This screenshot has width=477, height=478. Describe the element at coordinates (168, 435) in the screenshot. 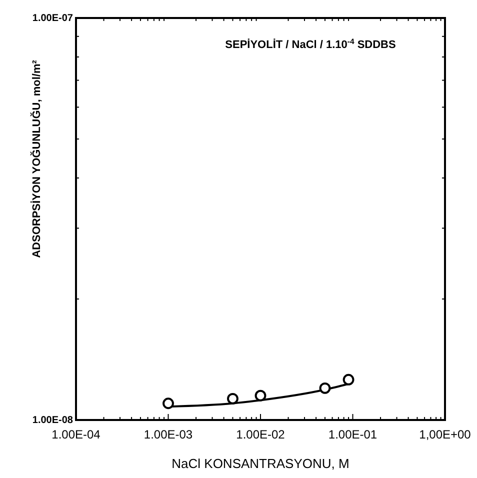

I see `x-tick-label: 1.00E-03` at that location.